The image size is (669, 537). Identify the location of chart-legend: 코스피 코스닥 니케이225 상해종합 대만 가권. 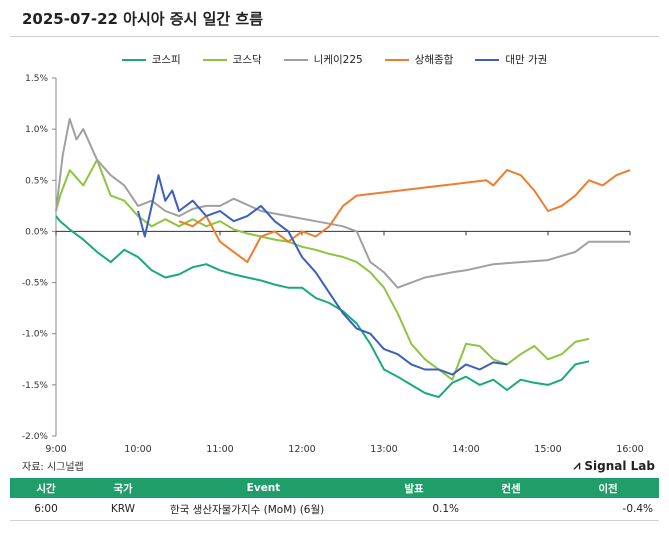
(334, 59).